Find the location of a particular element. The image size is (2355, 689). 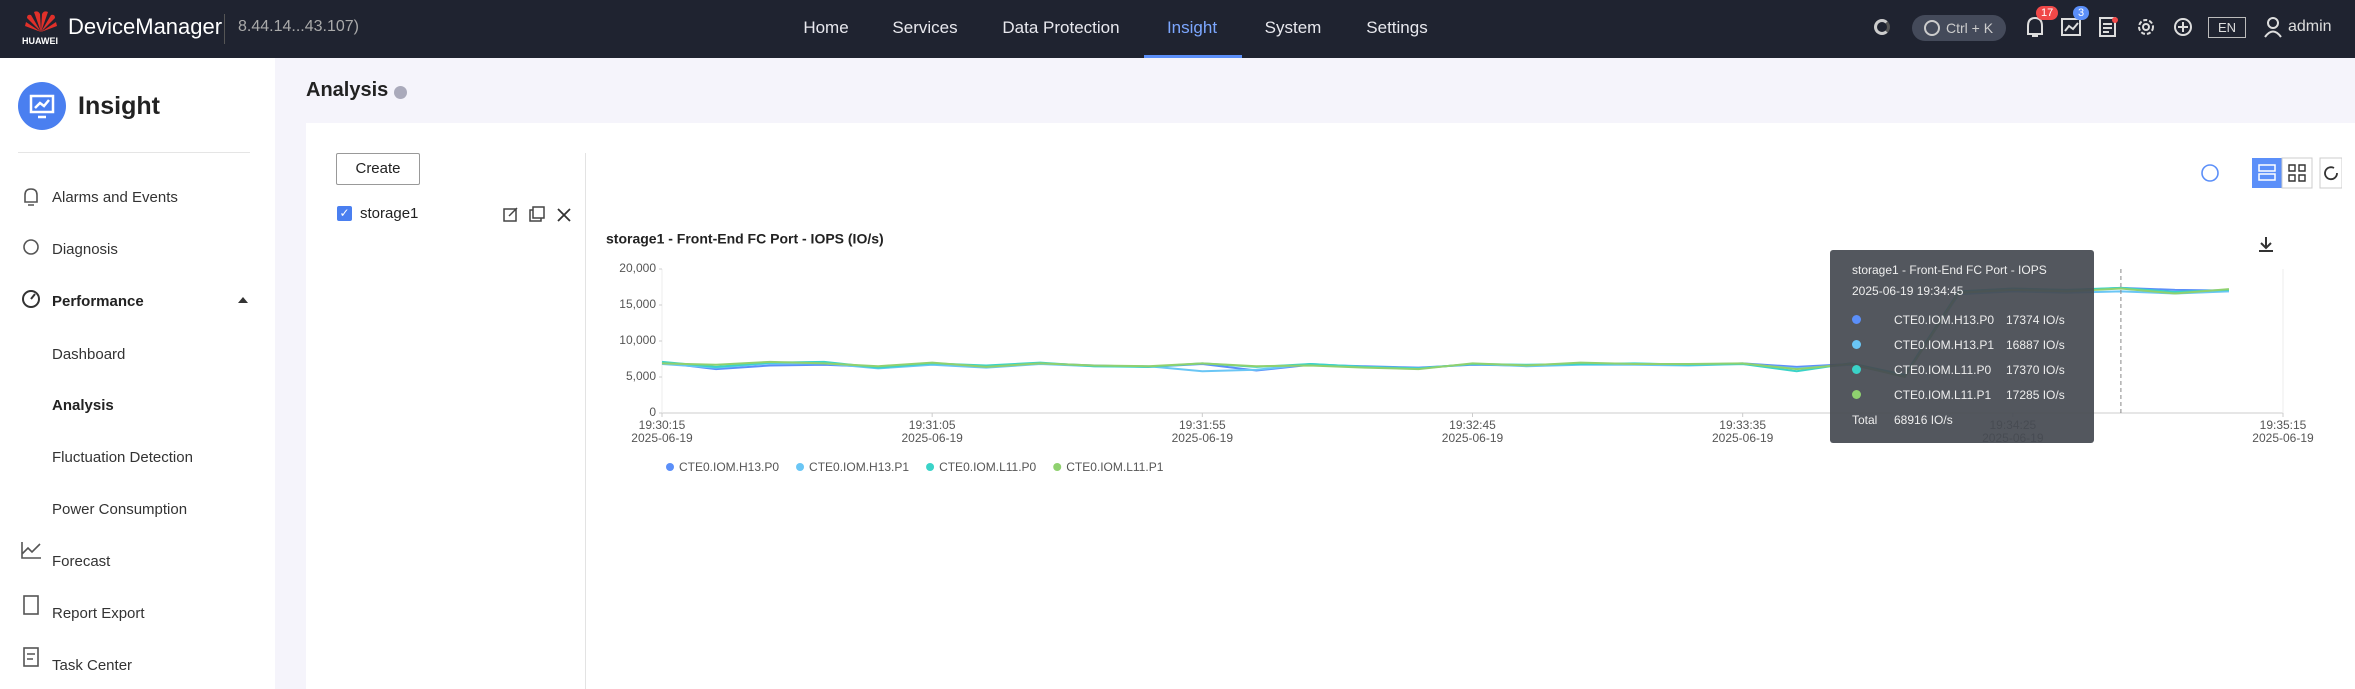

task-icon is located at coordinates (2071, 27).